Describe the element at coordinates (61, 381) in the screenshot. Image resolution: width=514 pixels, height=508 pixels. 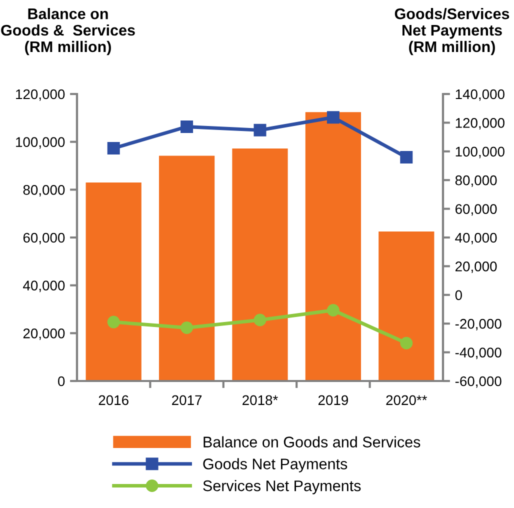
I see `y-tick-label: 0` at that location.